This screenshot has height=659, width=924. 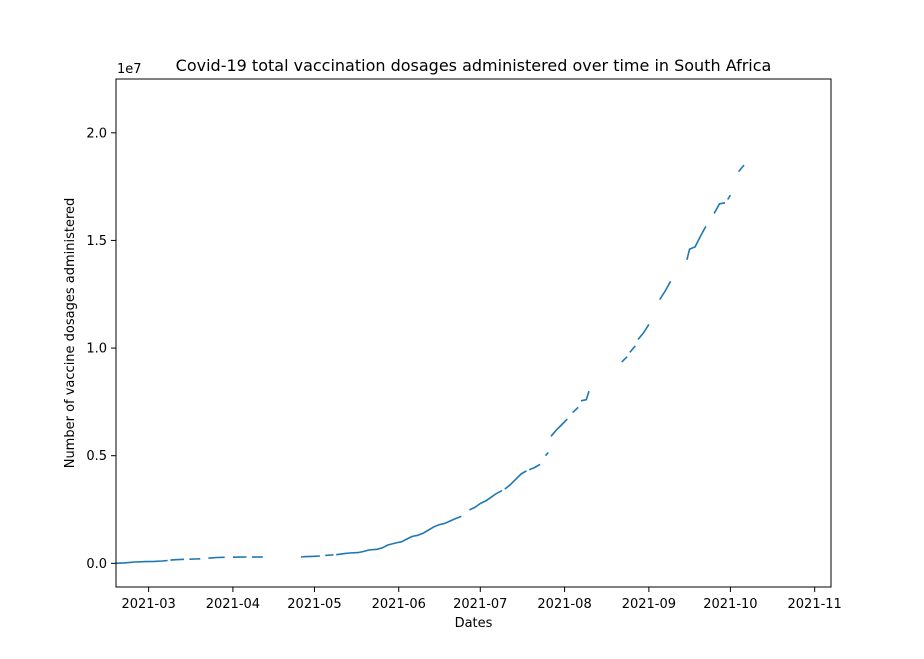 I want to click on y-axis-title: Number of vaccine dosages administered, so click(x=70, y=333).